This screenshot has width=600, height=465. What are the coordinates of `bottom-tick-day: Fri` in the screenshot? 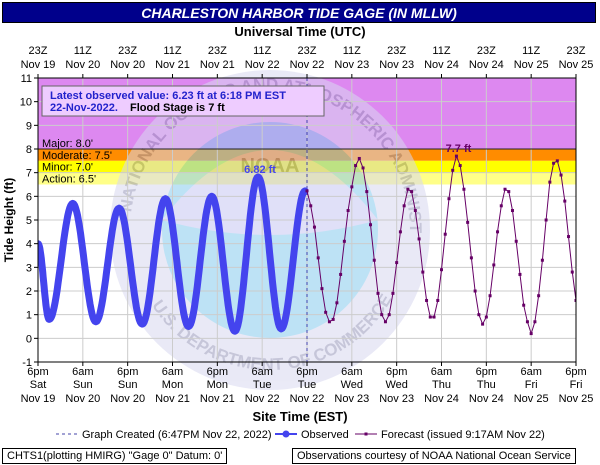 It's located at (531, 385).